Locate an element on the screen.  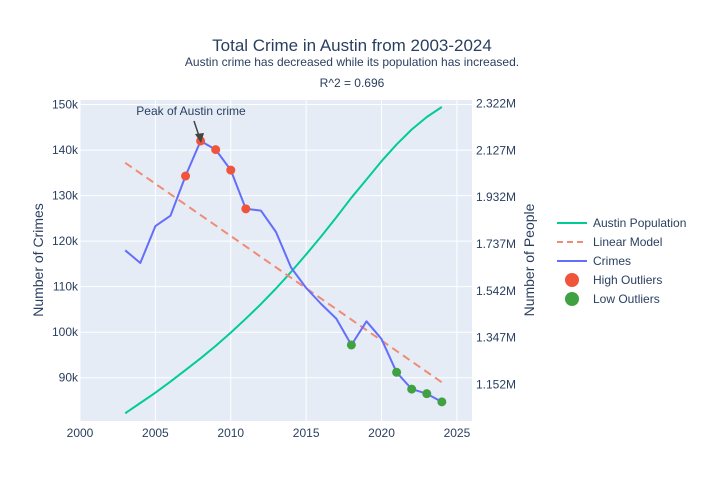
y2-tick-label: 2.127M is located at coordinates (496, 150).